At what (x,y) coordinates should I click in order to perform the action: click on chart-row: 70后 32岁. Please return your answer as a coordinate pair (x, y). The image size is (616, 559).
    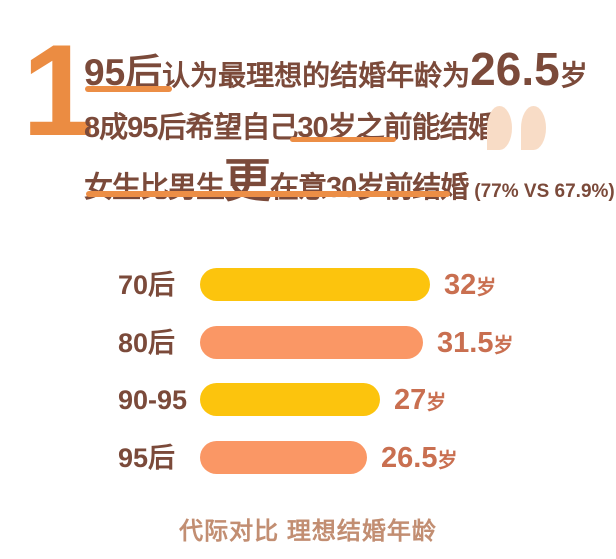
    Looking at the image, I should click on (308, 285).